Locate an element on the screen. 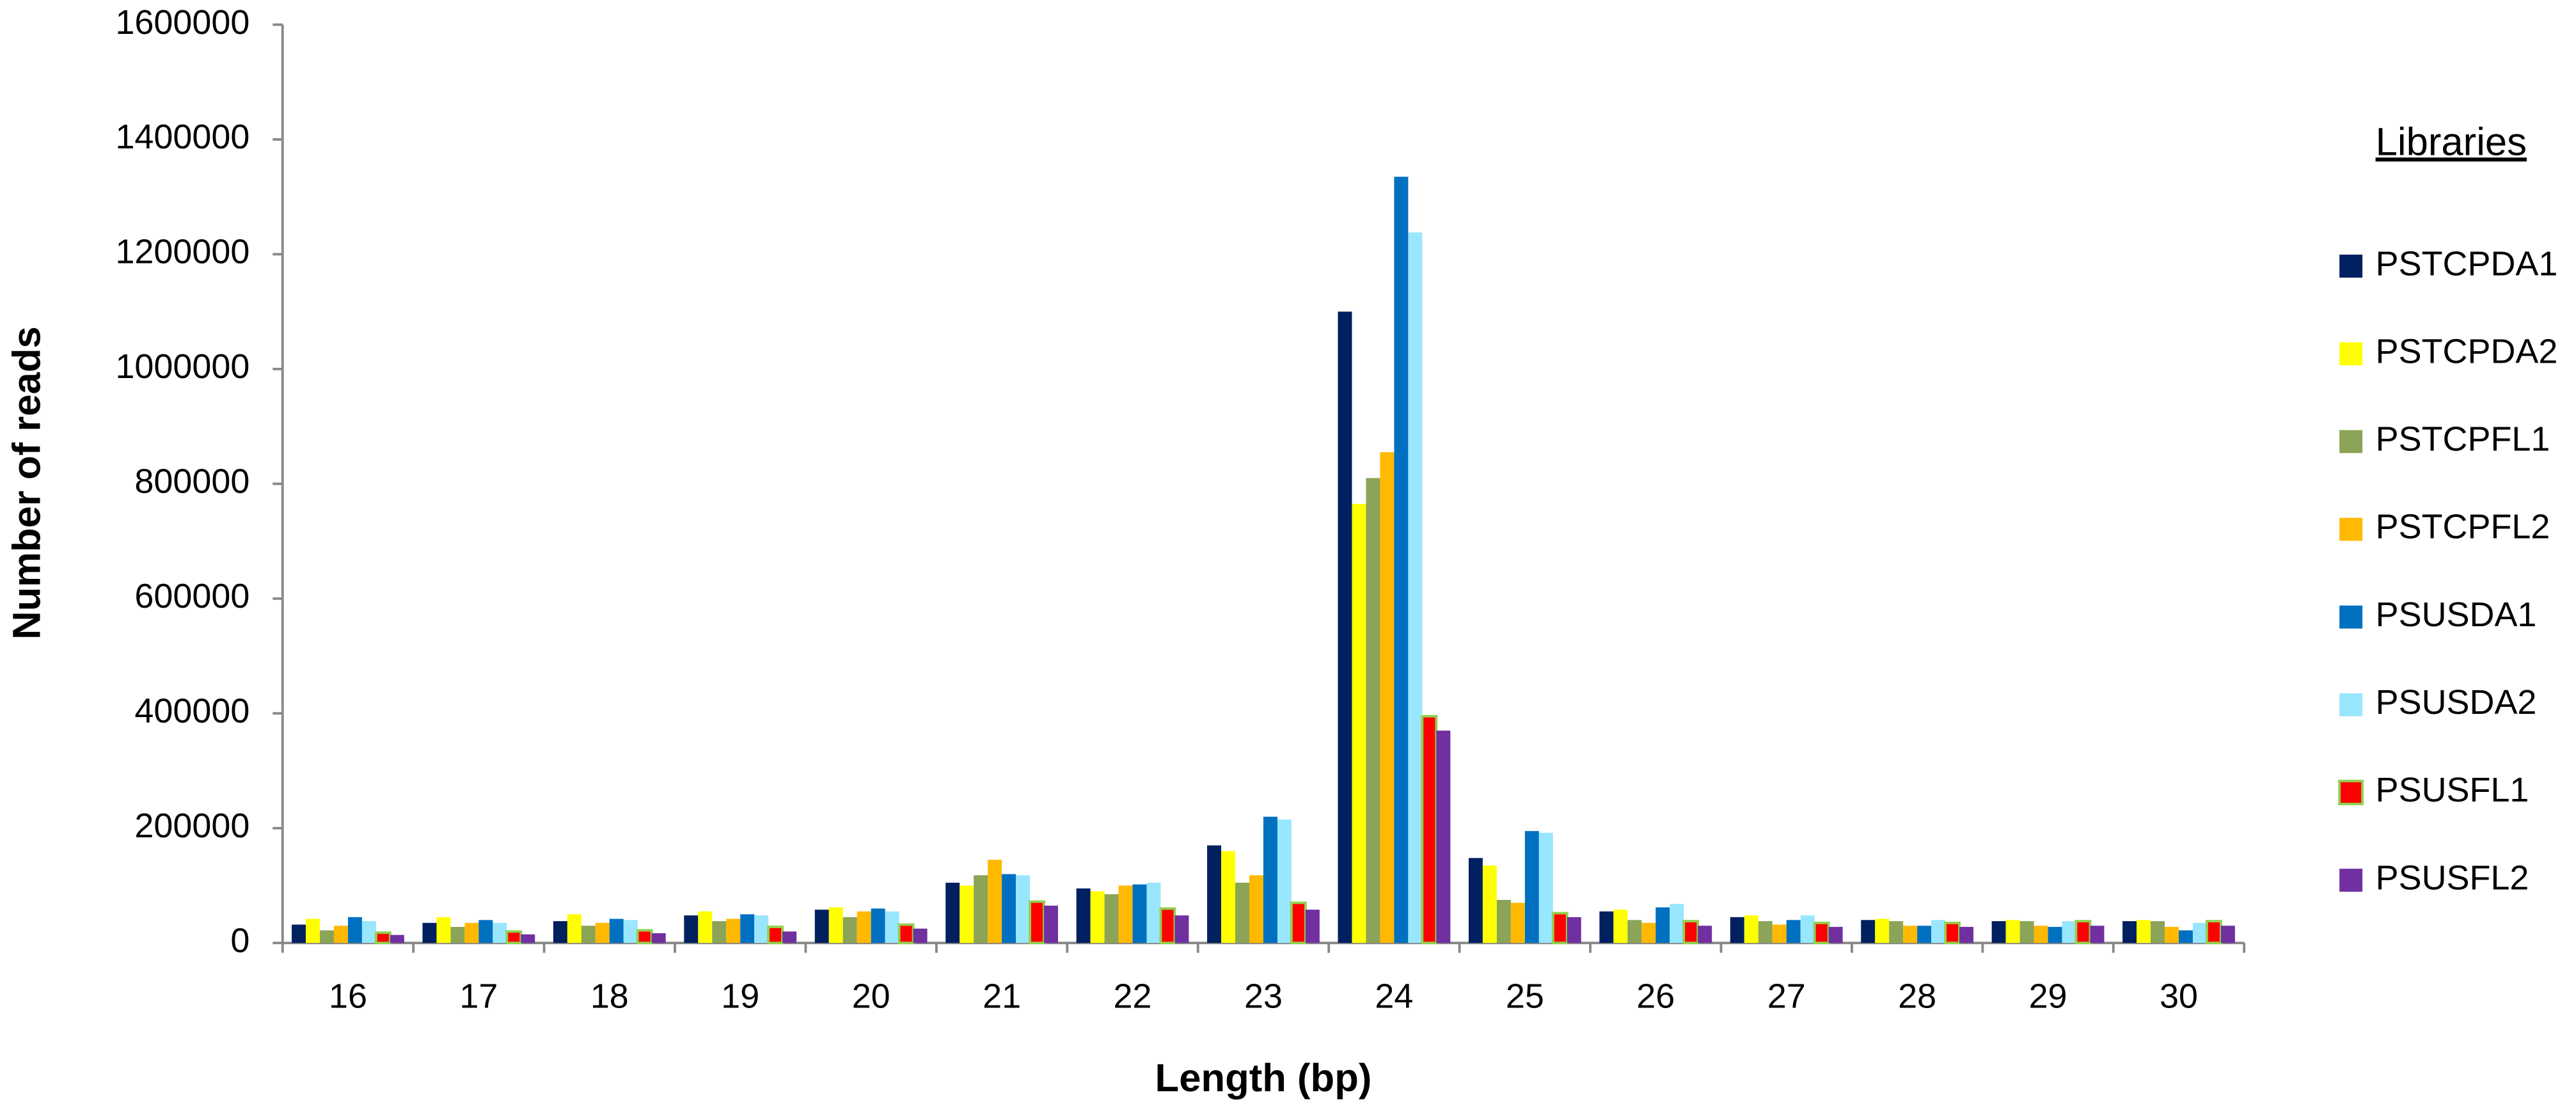 This screenshot has width=2576, height=1113. y-tick-label: 600000 is located at coordinates (191, 596).